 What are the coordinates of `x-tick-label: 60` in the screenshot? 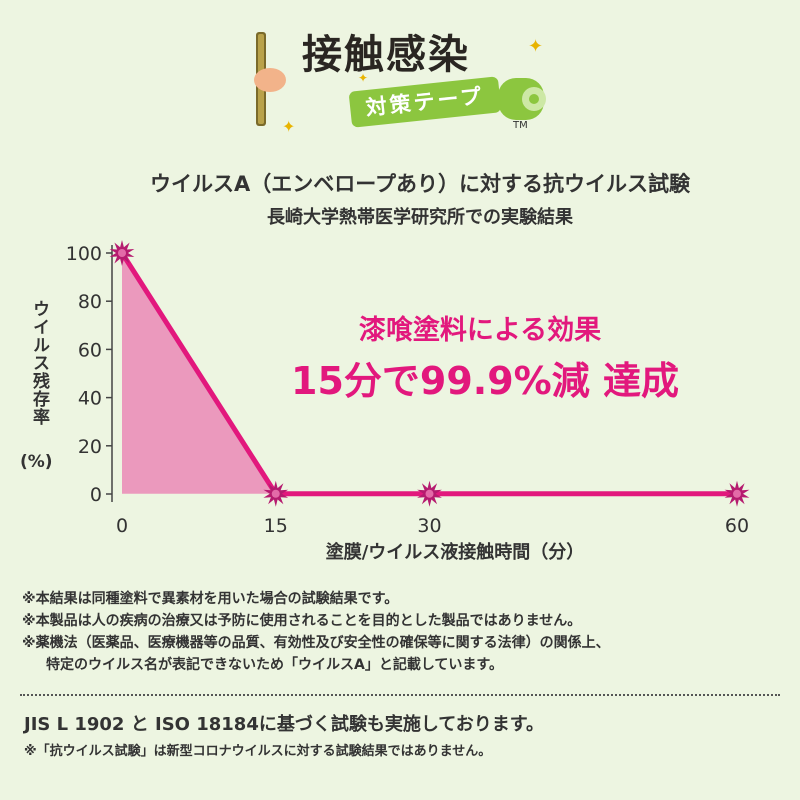 It's located at (737, 526).